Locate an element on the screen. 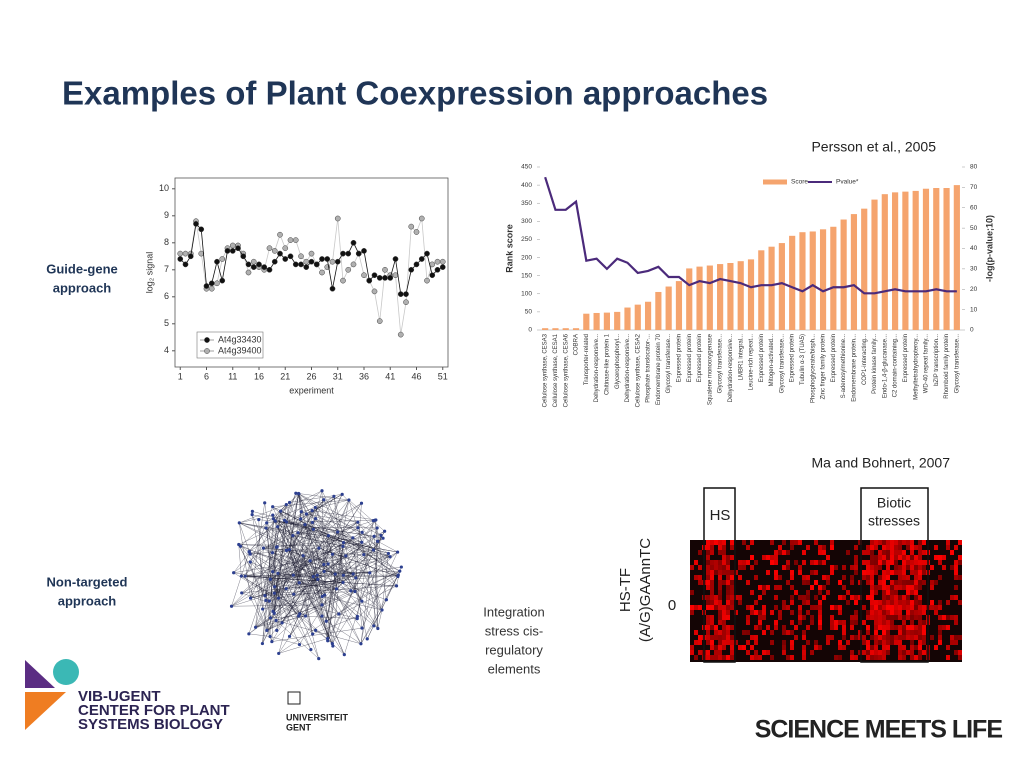  box-label: Biotic is located at coordinates (894, 503).